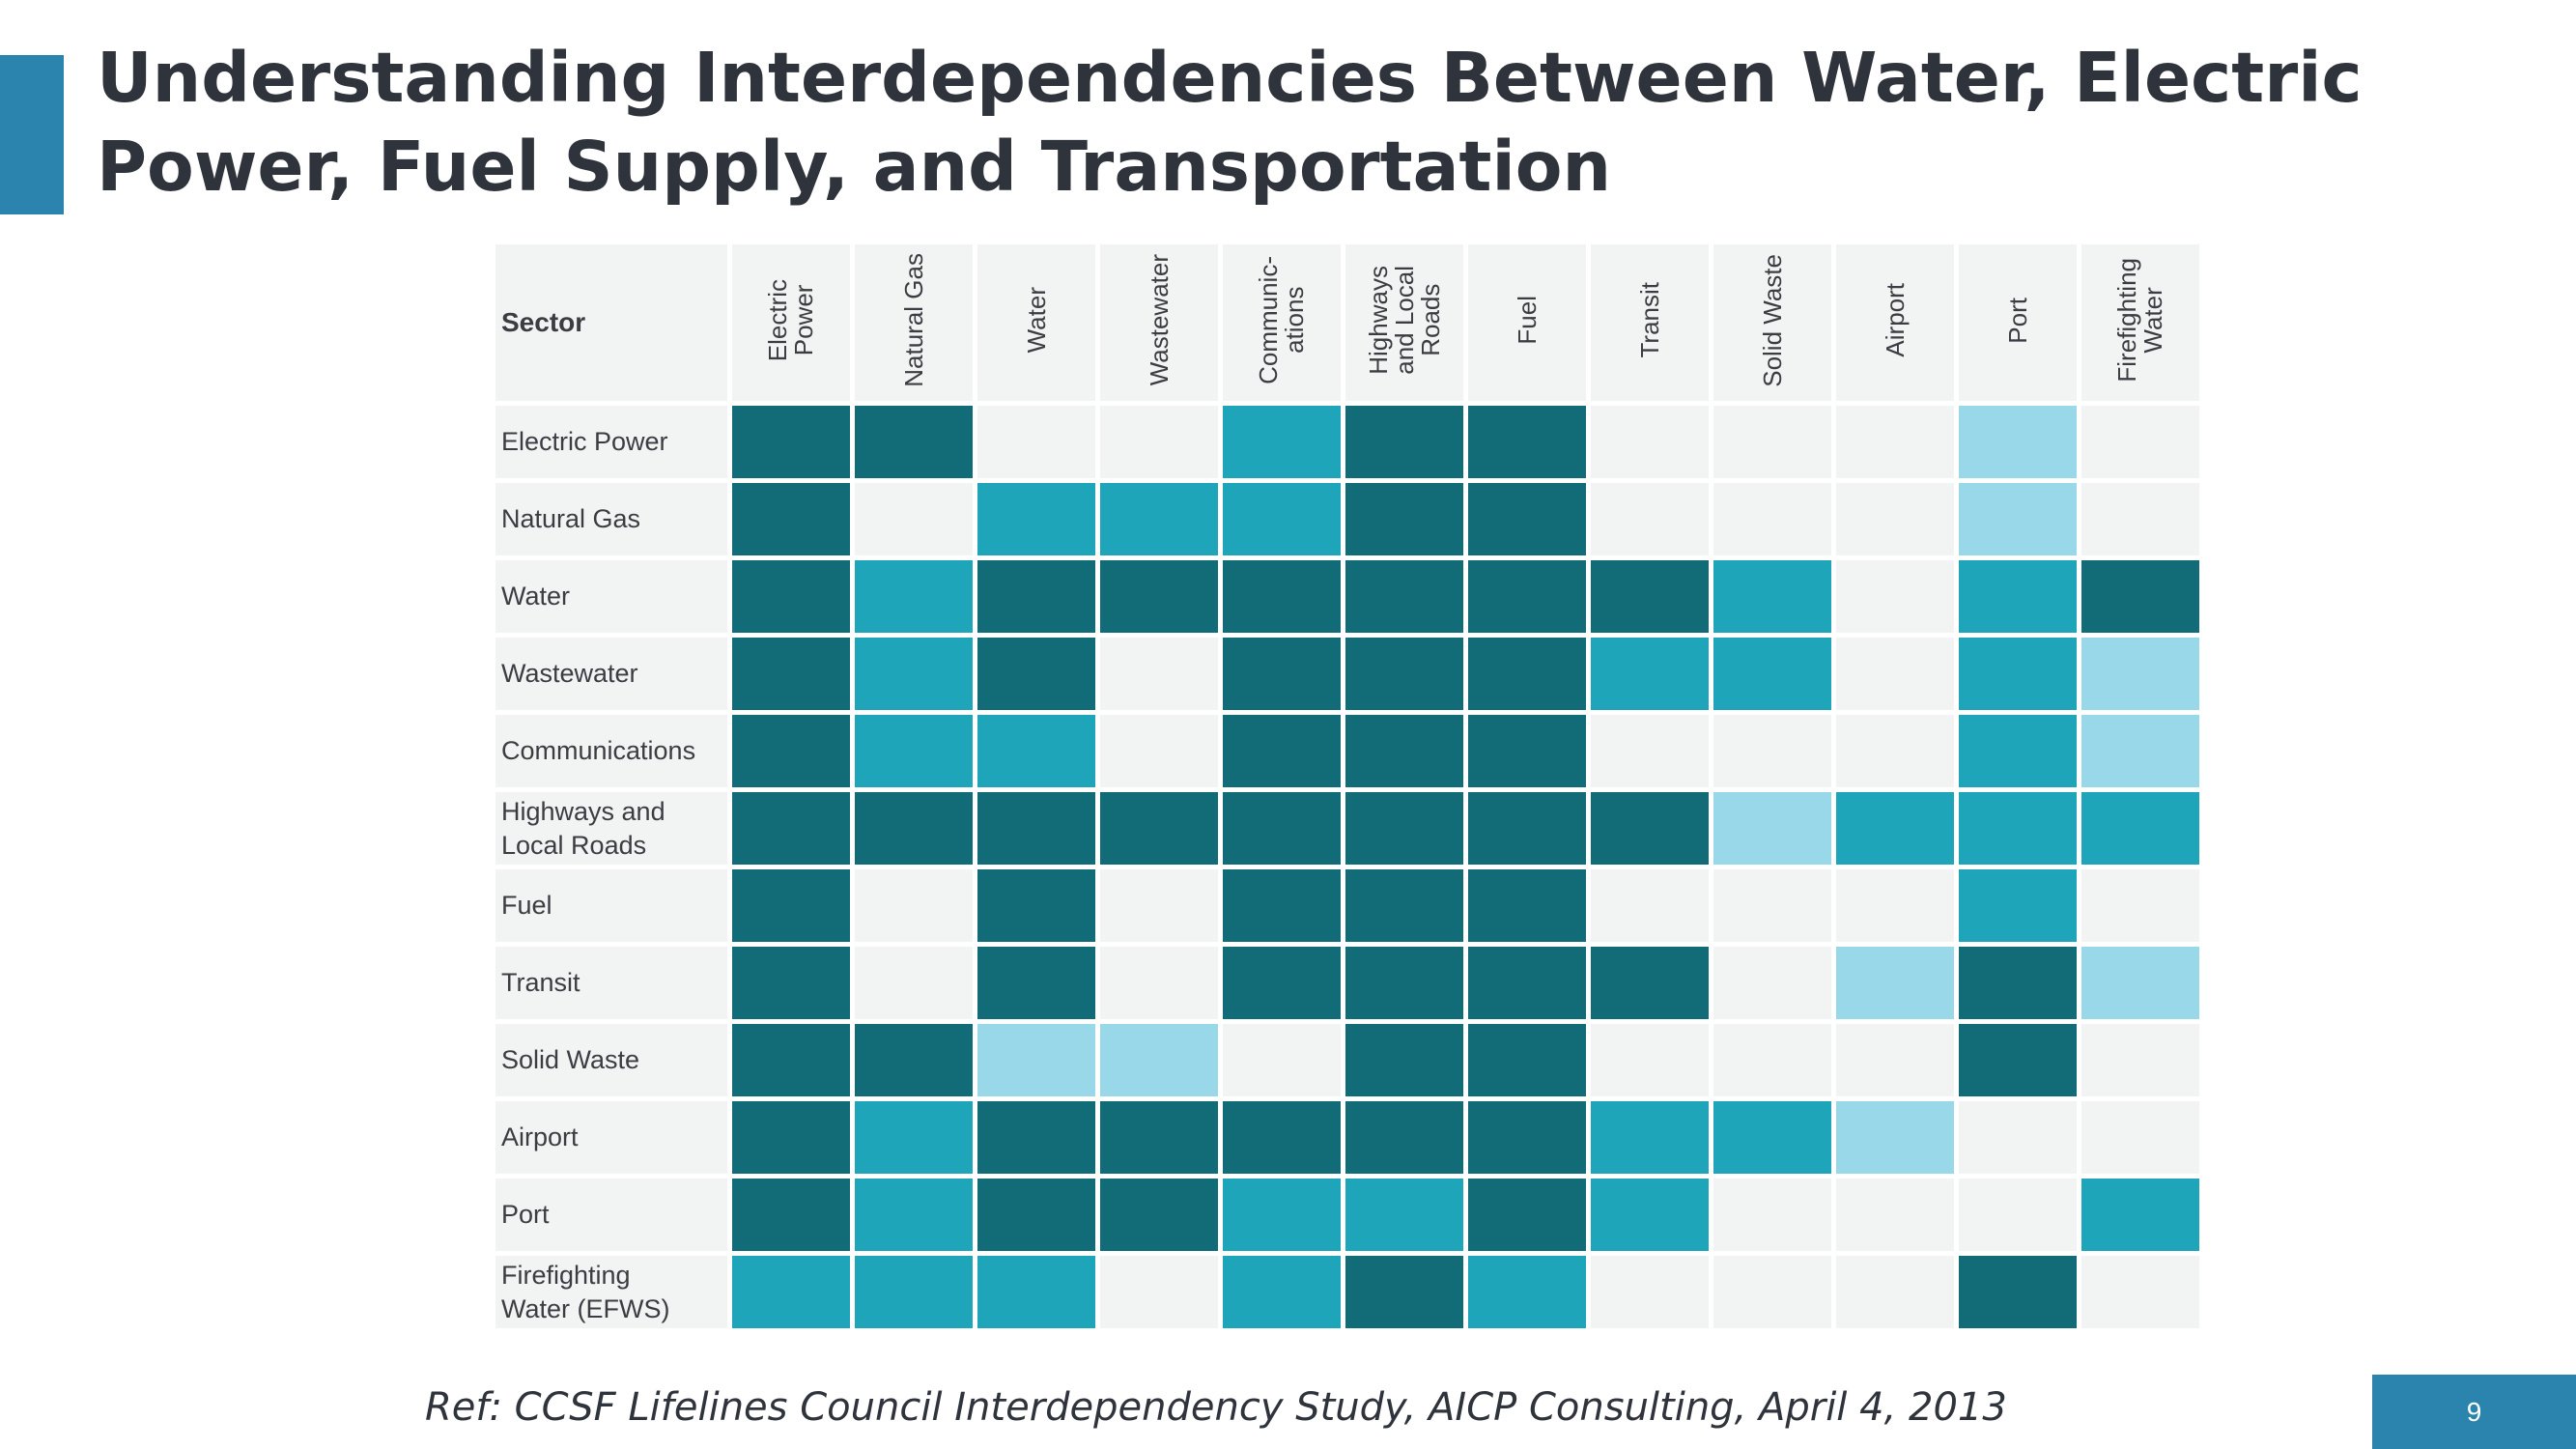 The width and height of the screenshot is (2576, 1449). What do you see at coordinates (1036, 322) in the screenshot?
I see `column-header: Water` at bounding box center [1036, 322].